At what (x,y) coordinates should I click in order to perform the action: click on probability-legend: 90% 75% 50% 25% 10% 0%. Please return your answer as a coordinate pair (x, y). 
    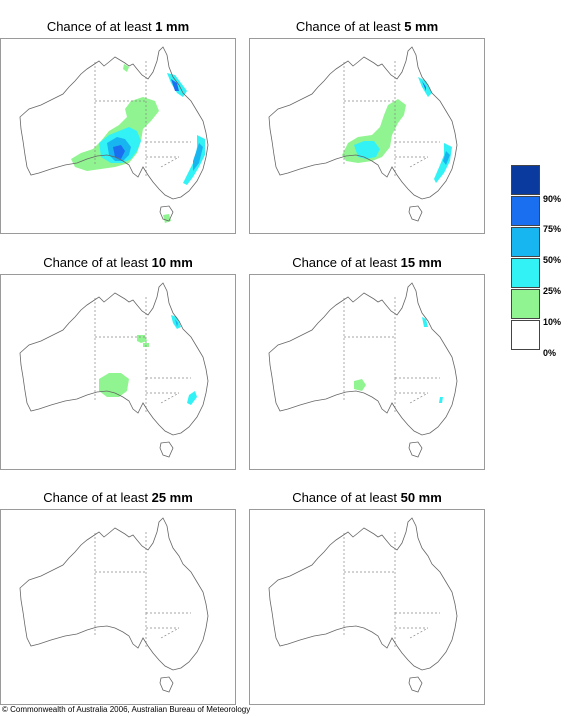
    Looking at the image, I should click on (540, 261).